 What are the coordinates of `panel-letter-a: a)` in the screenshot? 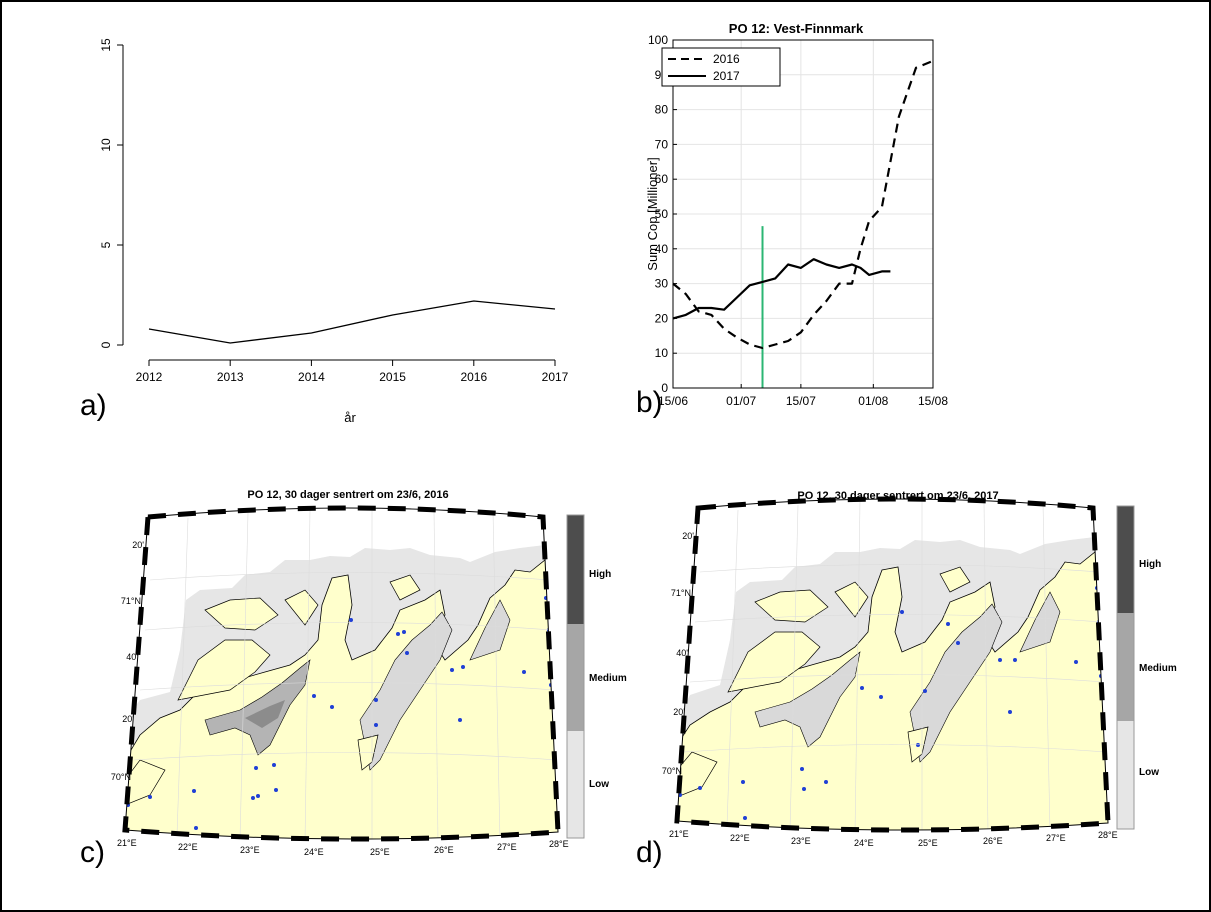 It's located at (93, 405).